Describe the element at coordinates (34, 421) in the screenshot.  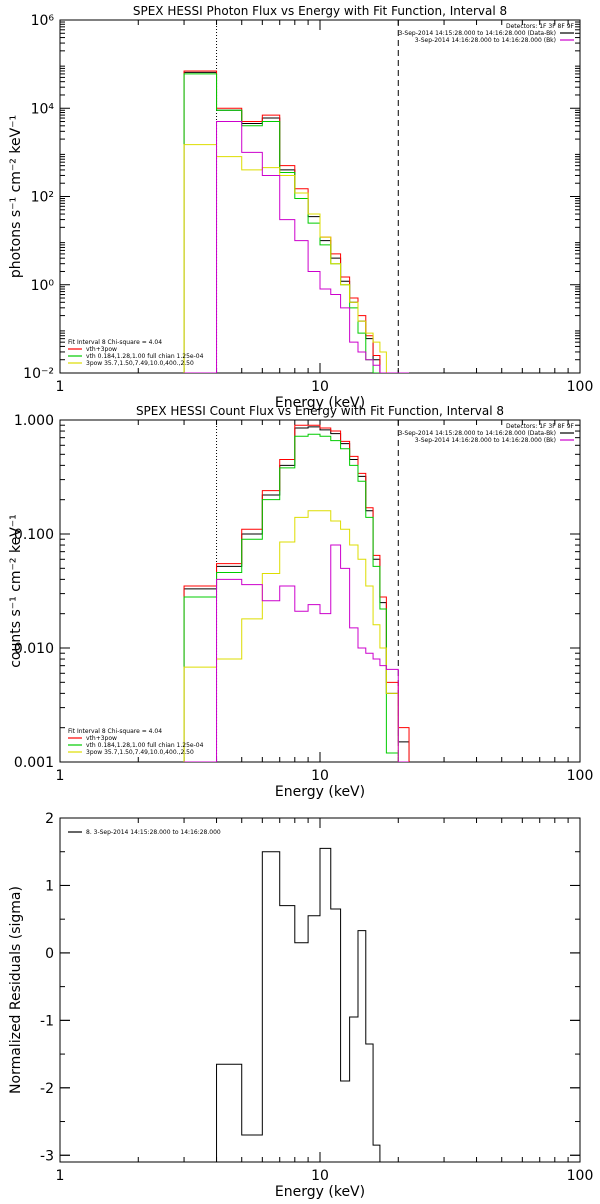
I see `y-tick-label: 1.000` at that location.